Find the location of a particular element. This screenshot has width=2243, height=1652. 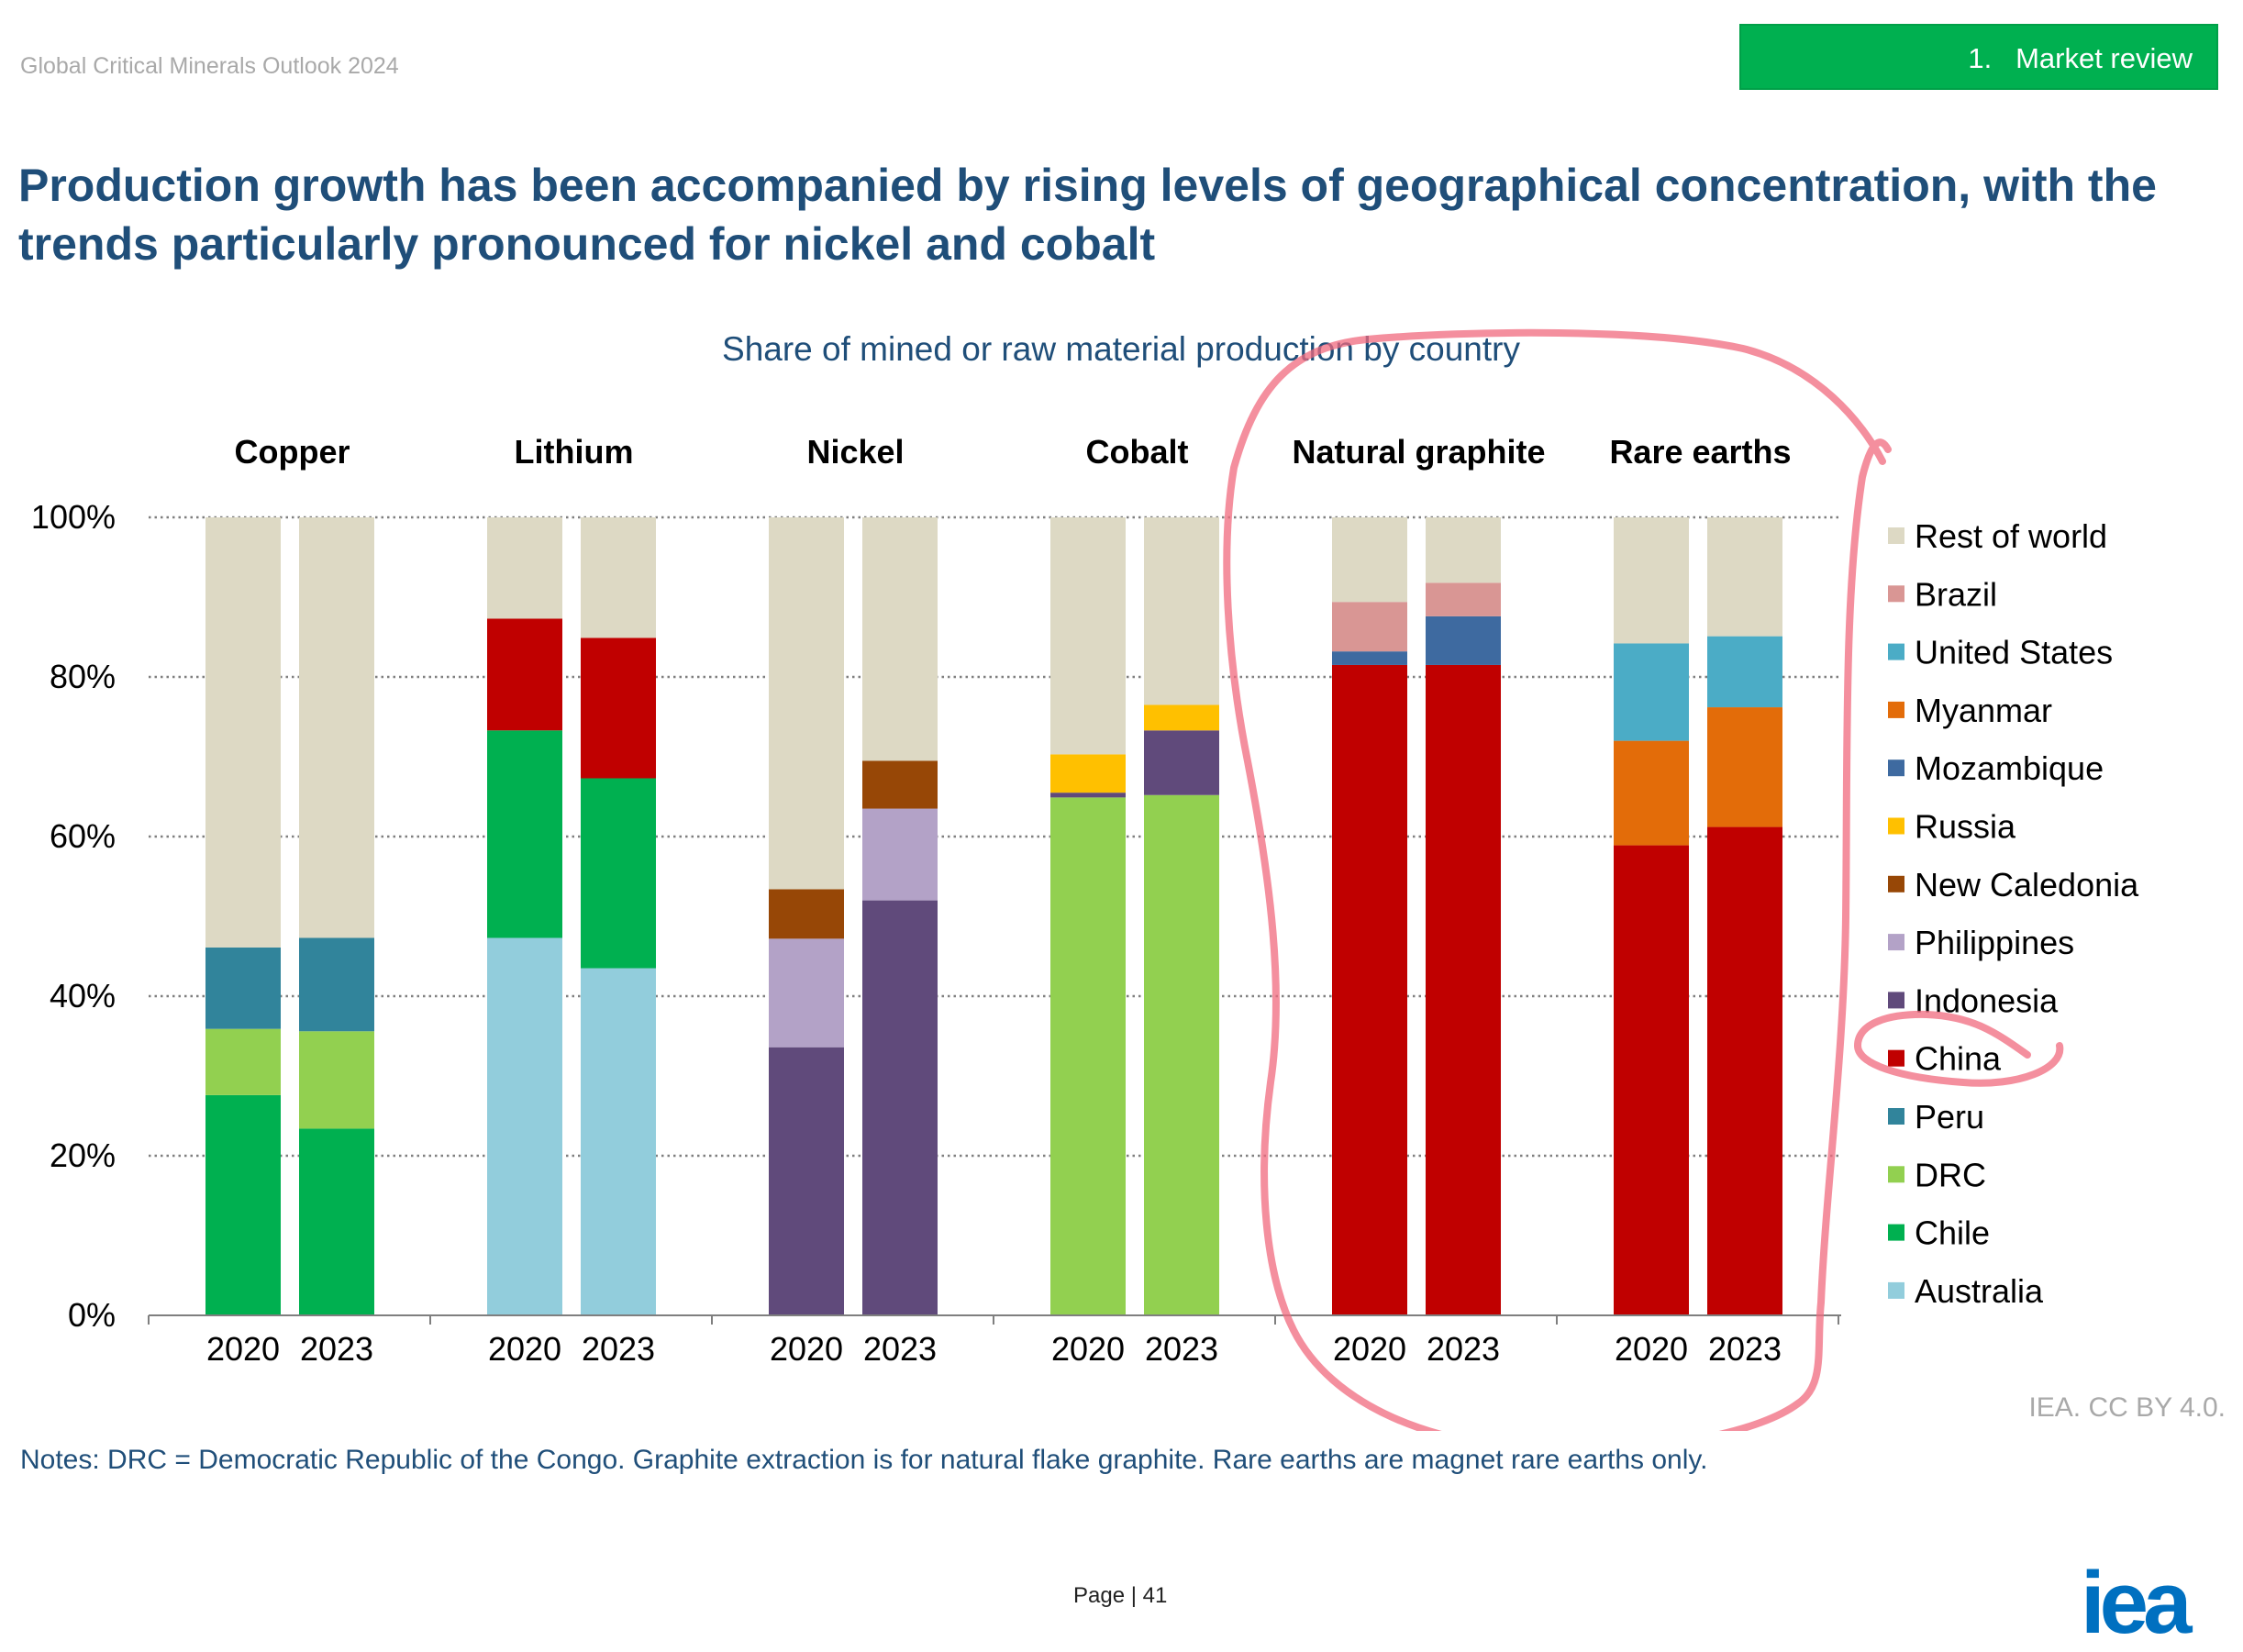

annotation-china-mark is located at coordinates (1958, 1048).